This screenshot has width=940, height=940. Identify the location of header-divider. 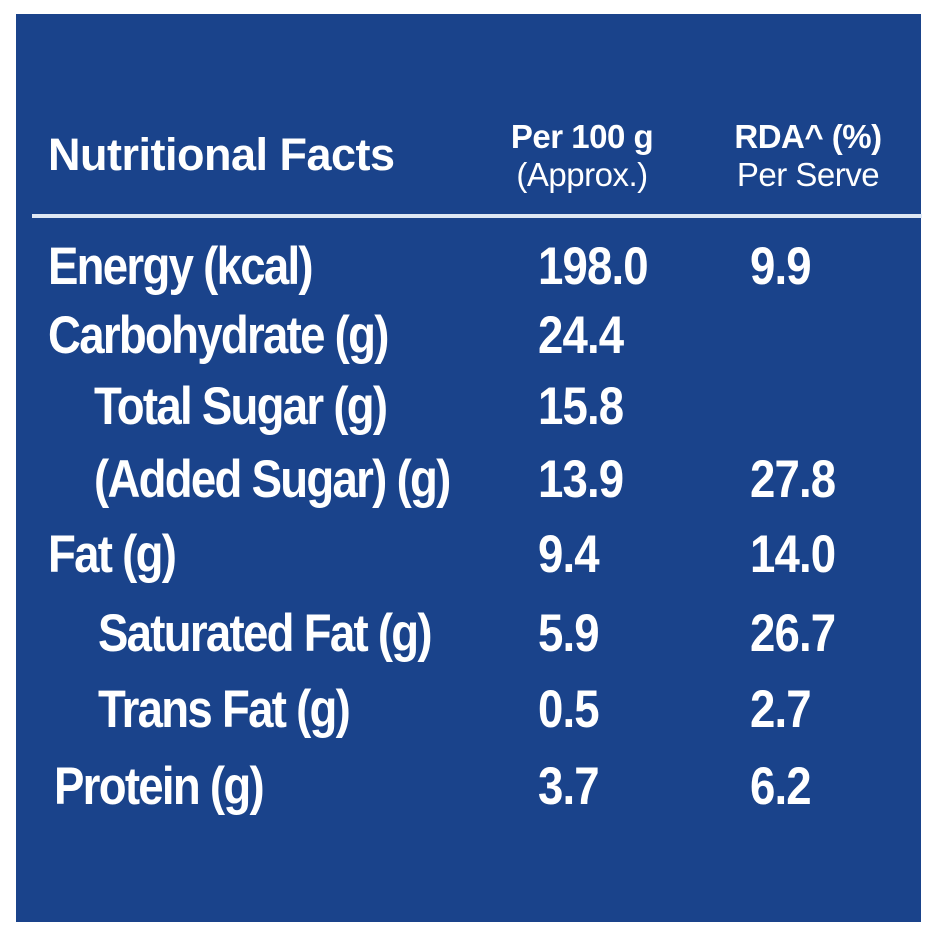
(477, 216).